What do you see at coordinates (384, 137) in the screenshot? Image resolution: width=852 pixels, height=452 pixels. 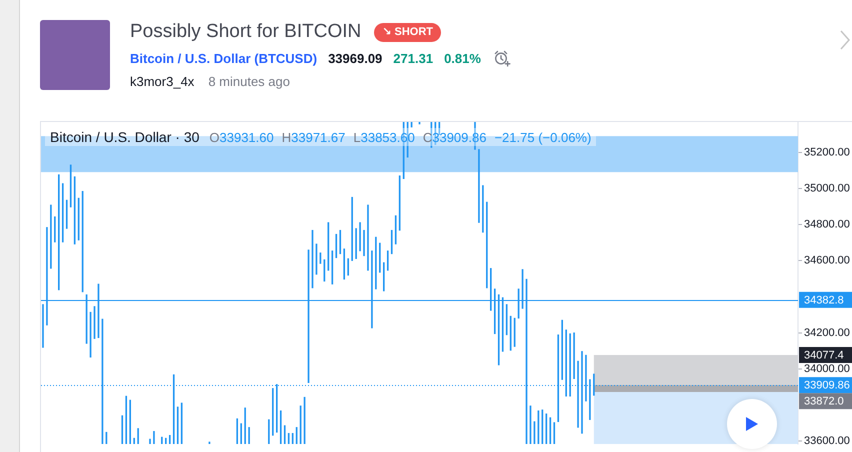 I see `annotation: L33853.60` at bounding box center [384, 137].